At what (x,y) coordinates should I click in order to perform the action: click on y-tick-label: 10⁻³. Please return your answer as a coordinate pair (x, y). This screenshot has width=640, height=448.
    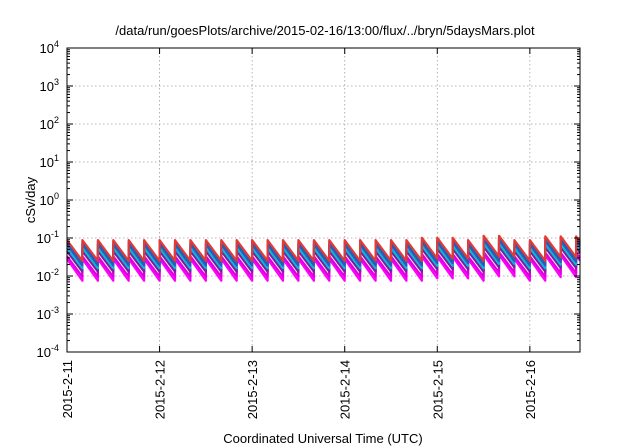
    Looking at the image, I should click on (48, 313).